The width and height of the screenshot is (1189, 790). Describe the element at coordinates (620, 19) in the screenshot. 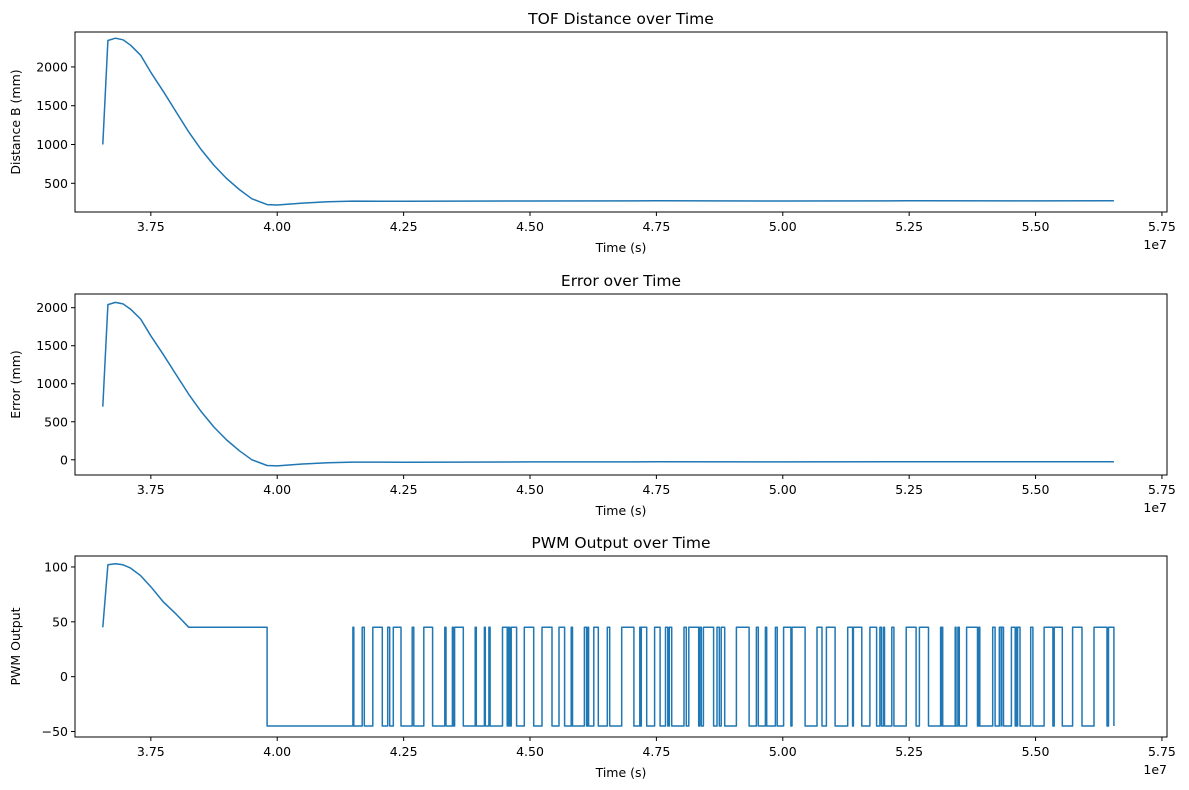

I see `chart-title: TOF Distance over Time` at that location.